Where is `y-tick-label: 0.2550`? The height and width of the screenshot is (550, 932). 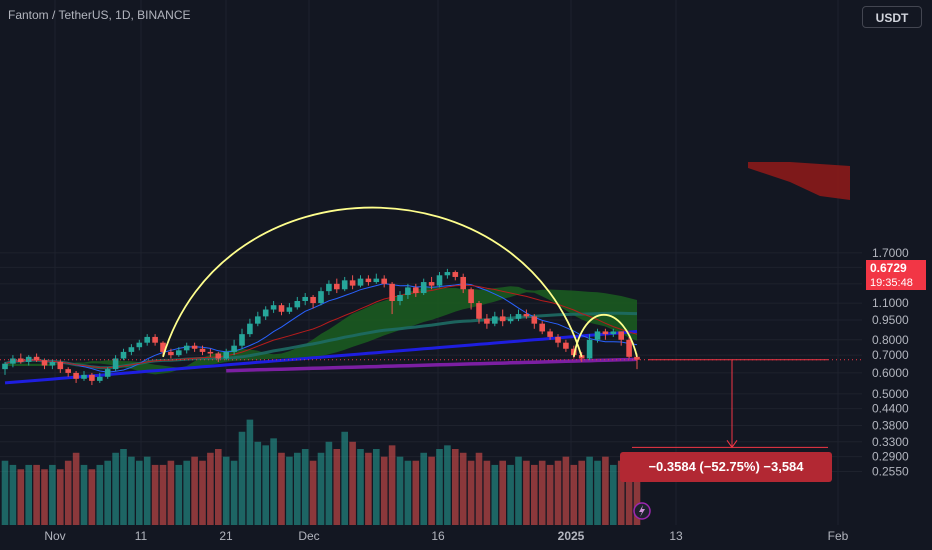 y-tick-label: 0.2550 is located at coordinates (890, 472).